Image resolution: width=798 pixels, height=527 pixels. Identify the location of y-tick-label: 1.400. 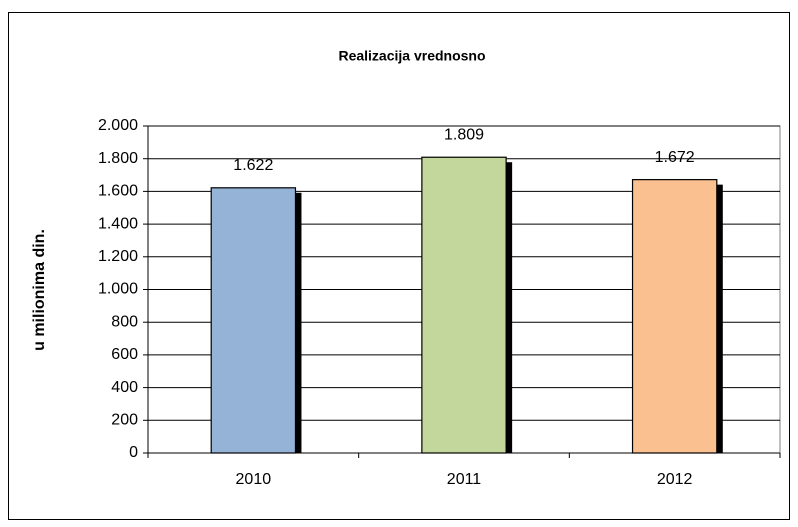
(118, 223).